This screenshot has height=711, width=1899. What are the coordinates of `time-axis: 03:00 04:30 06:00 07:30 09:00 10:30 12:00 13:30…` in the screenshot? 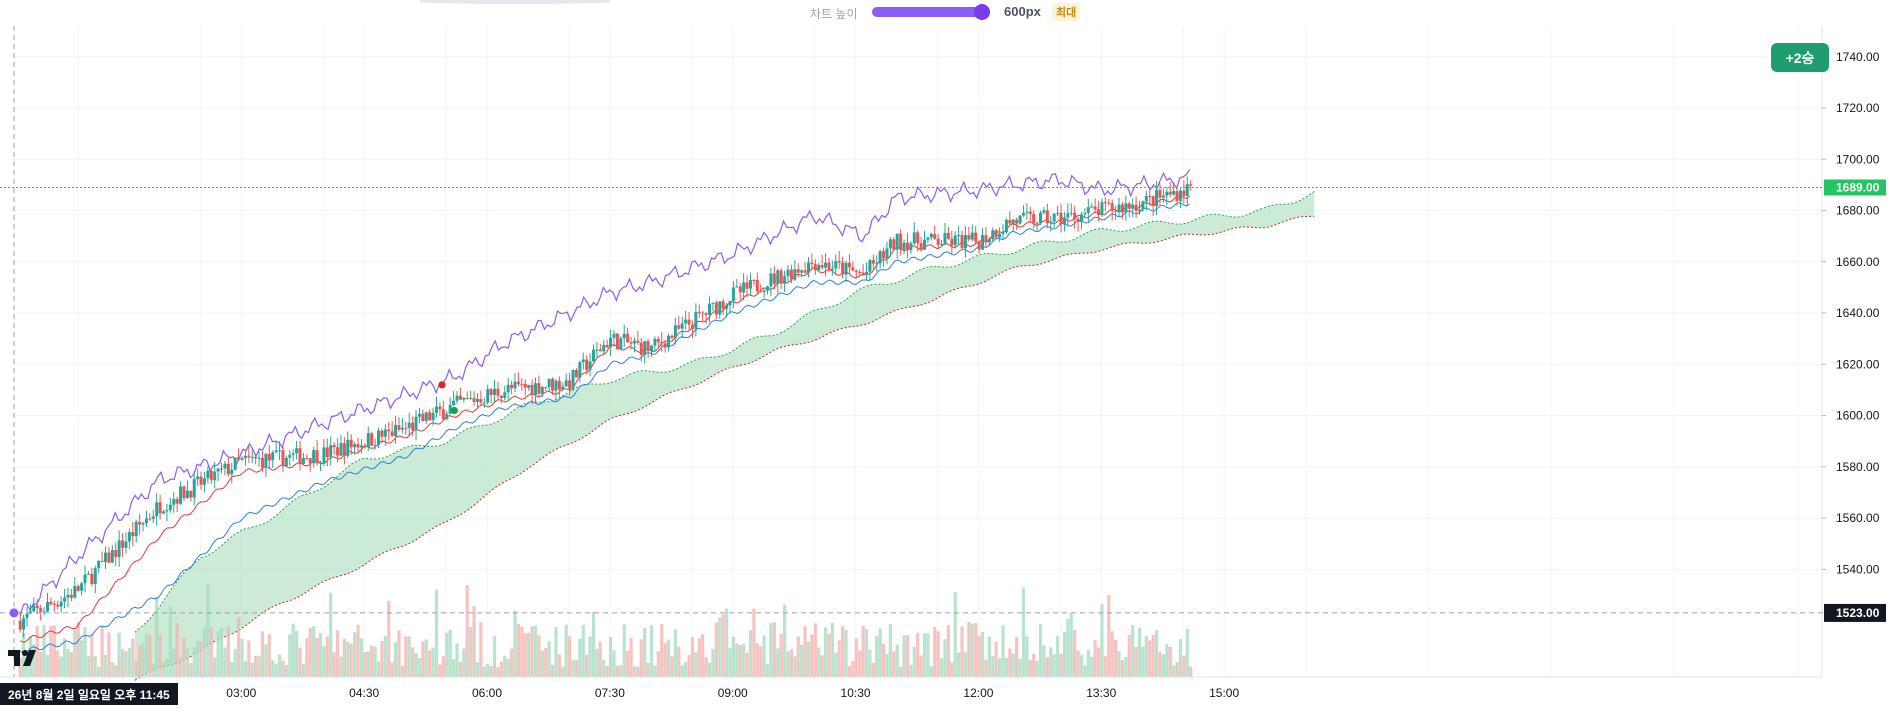 It's located at (911, 688).